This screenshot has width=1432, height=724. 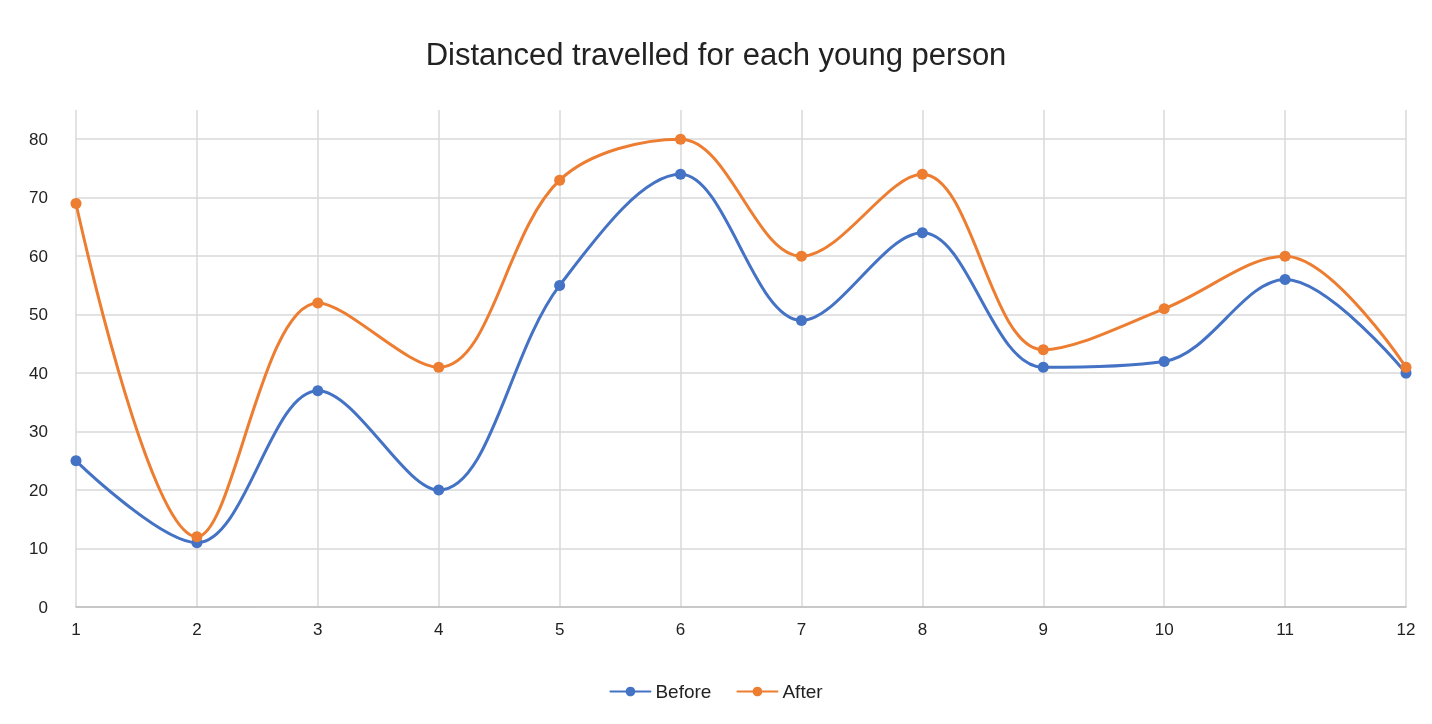 What do you see at coordinates (38, 139) in the screenshot?
I see `y-tick-label: 80` at bounding box center [38, 139].